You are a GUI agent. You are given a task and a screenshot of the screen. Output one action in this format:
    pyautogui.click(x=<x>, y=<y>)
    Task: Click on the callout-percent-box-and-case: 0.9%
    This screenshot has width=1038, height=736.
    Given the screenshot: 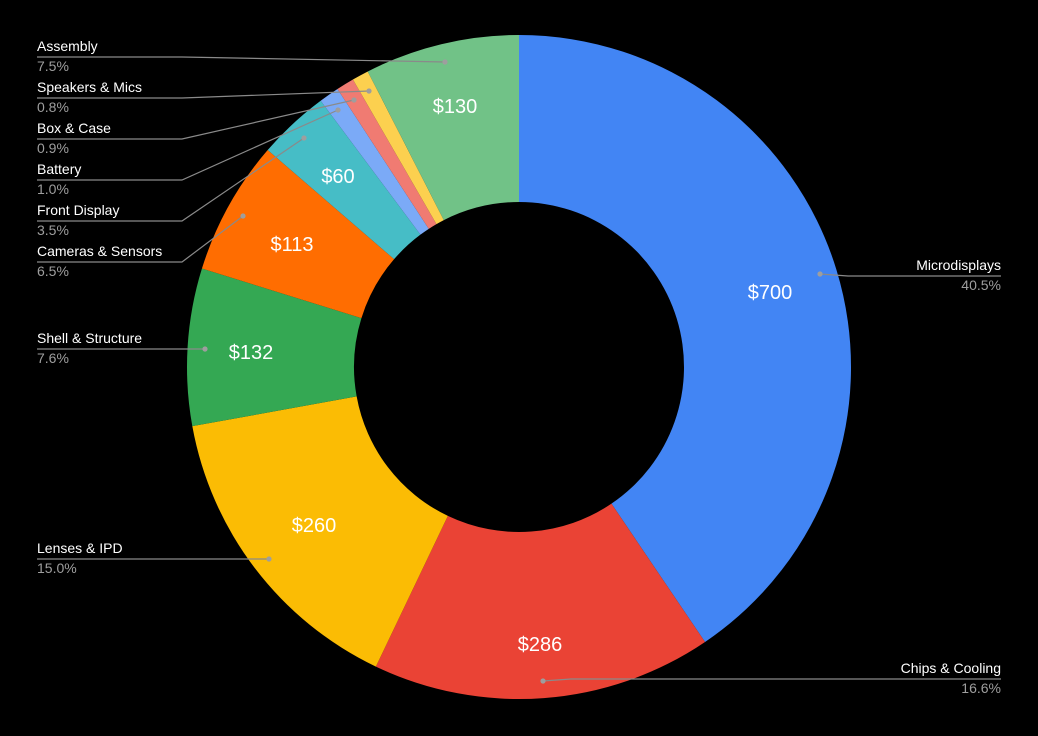 What is the action you would take?
    pyautogui.click(x=53, y=148)
    